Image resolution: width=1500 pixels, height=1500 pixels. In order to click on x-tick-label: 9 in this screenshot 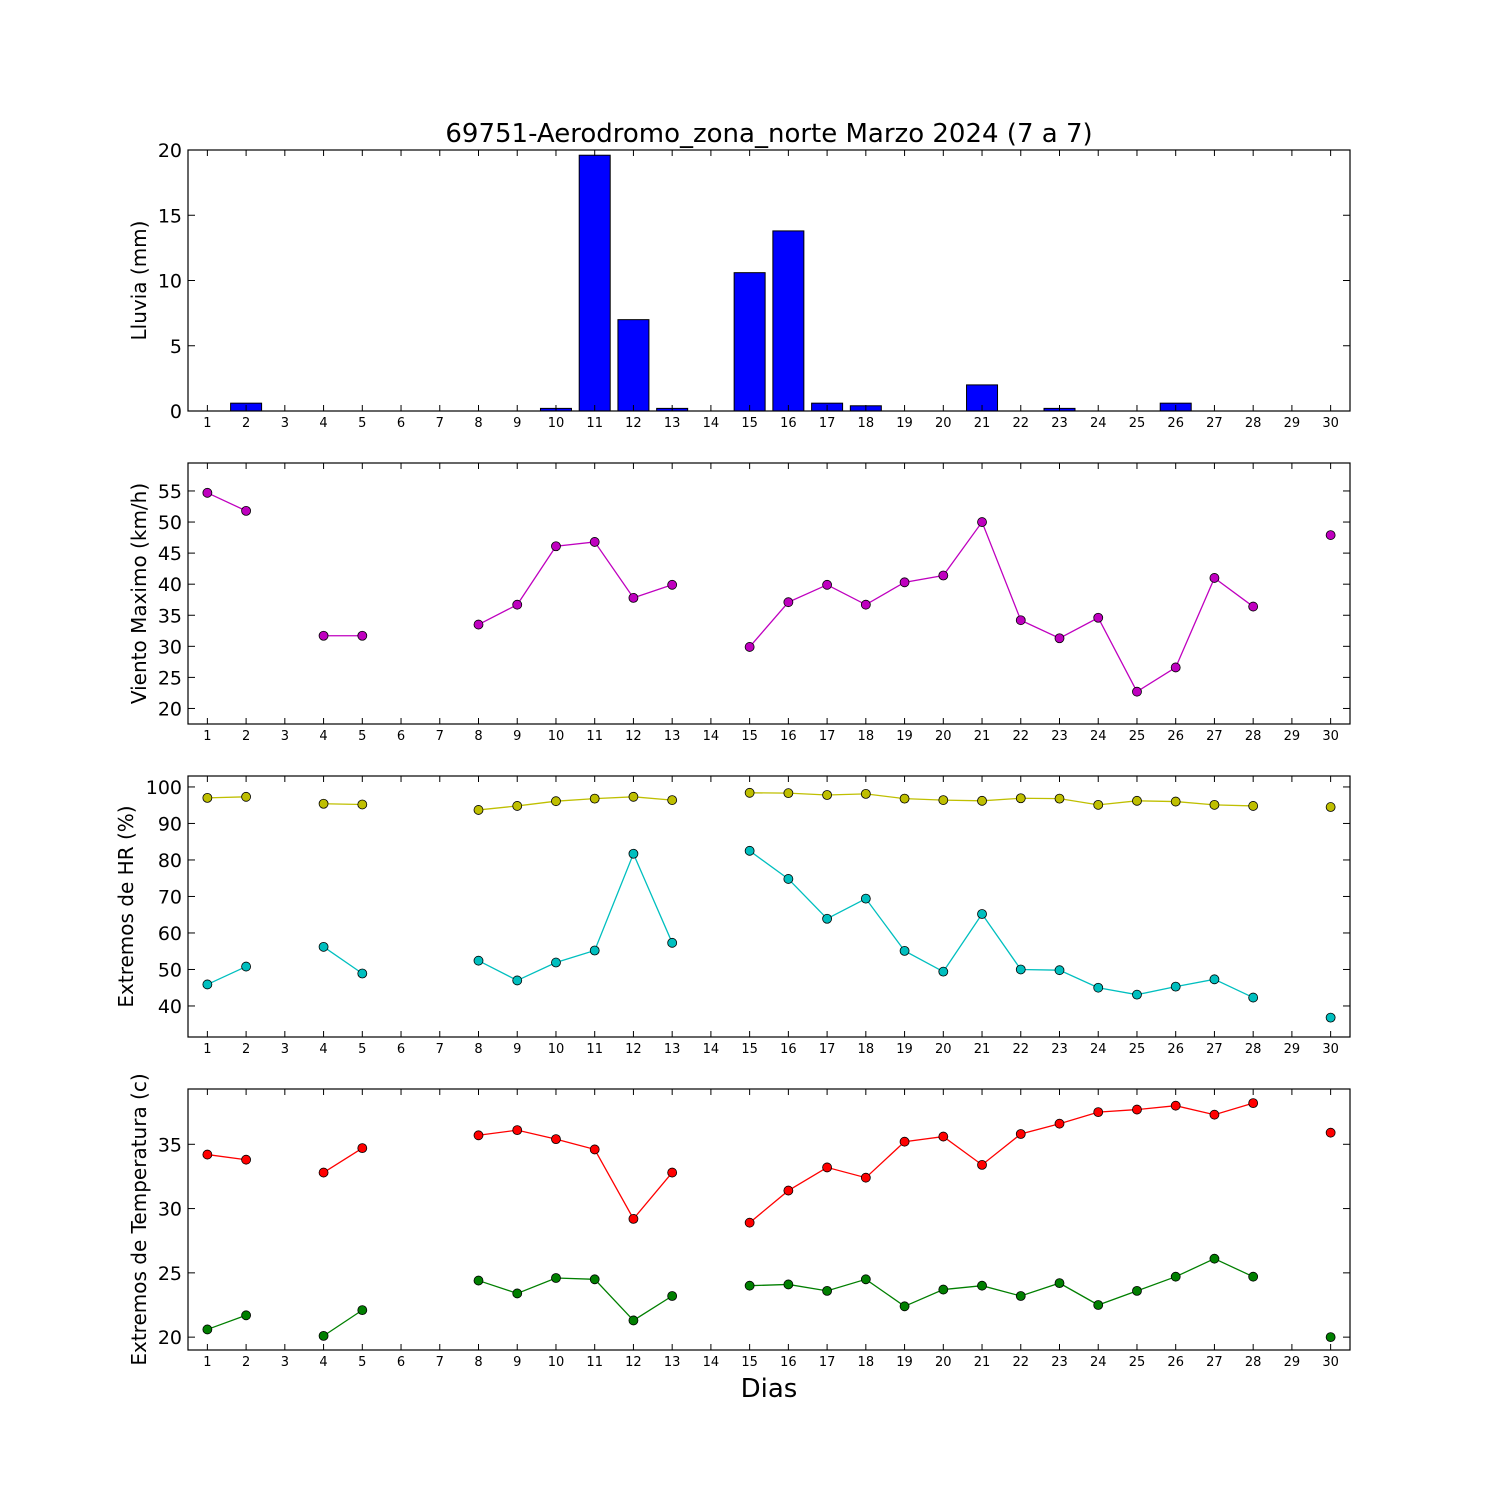, I will do `click(517, 423)`.